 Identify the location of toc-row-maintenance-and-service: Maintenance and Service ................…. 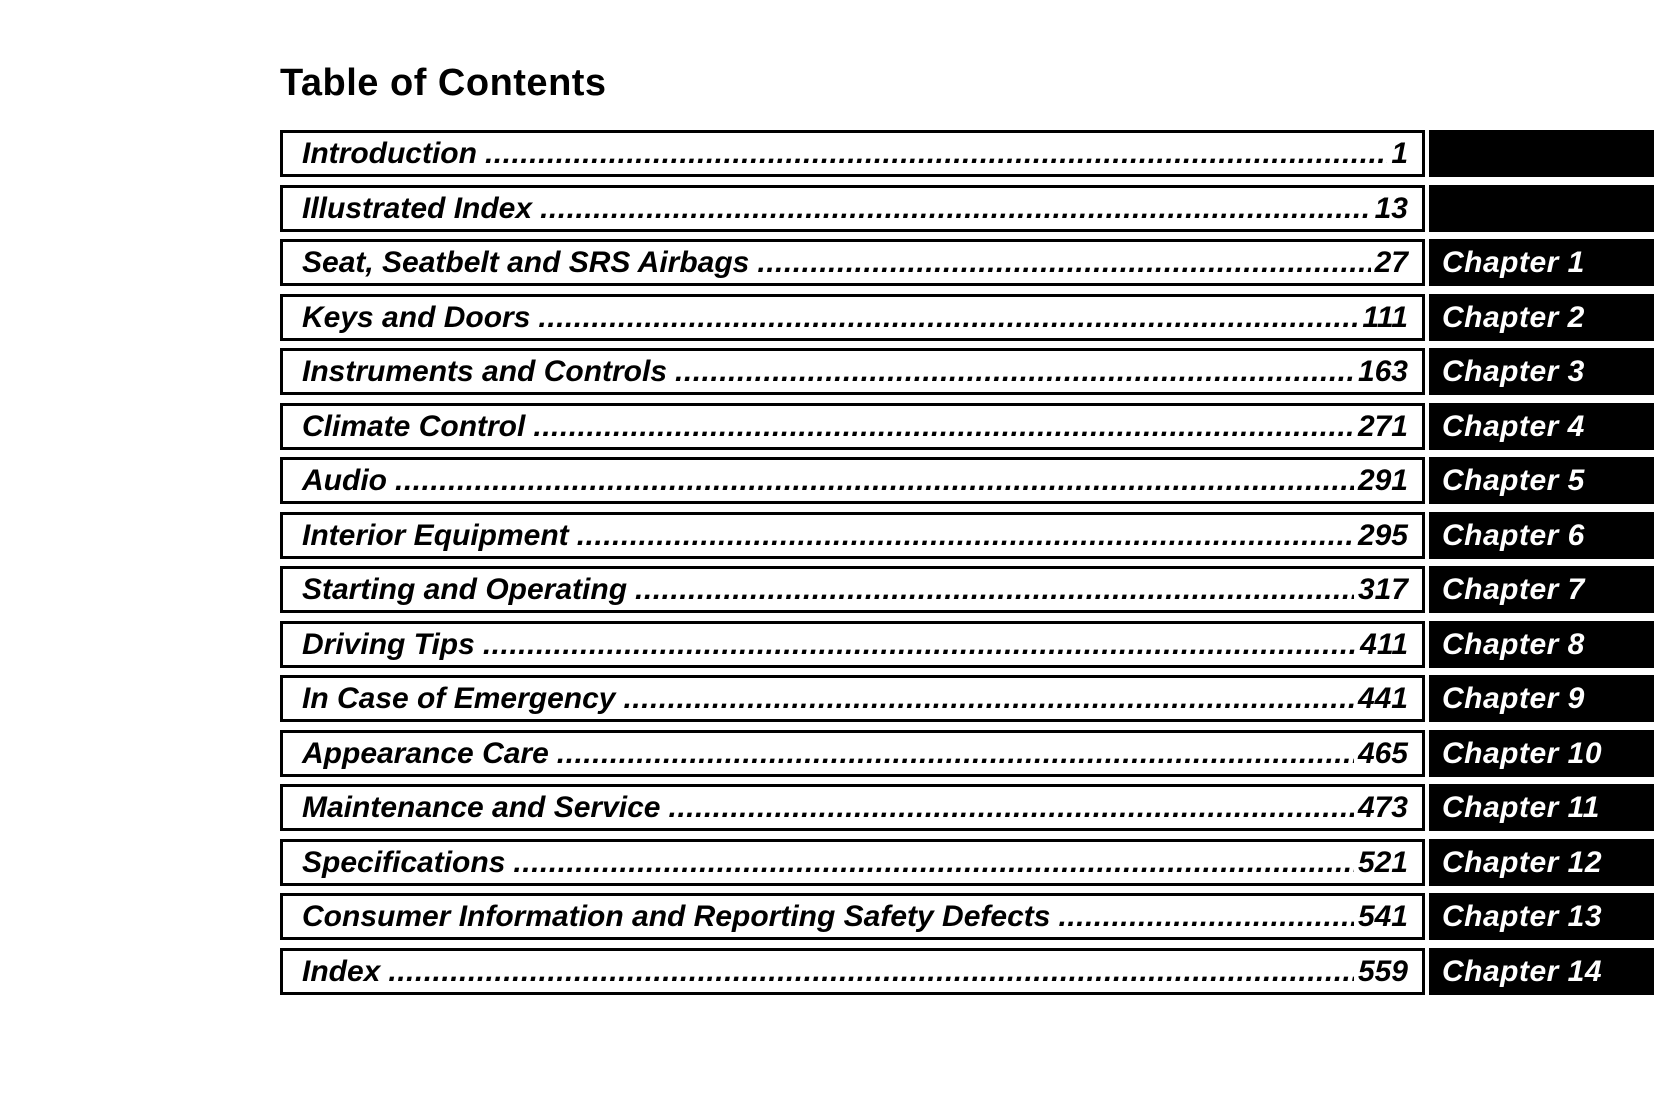
(967, 807).